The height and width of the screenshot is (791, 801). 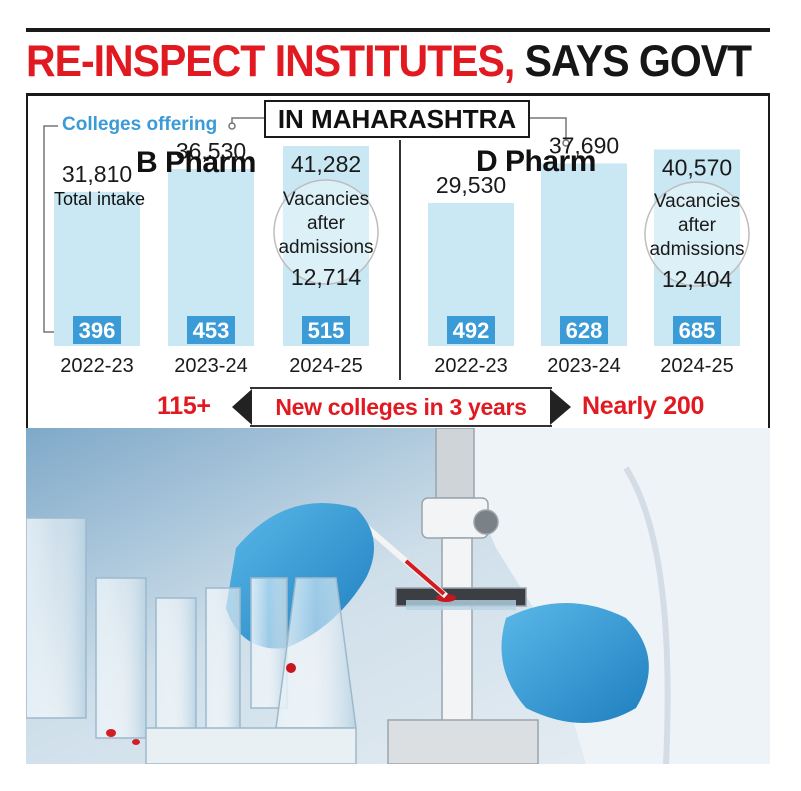 What do you see at coordinates (326, 164) in the screenshot?
I see `intake-value-label: 41,282` at bounding box center [326, 164].